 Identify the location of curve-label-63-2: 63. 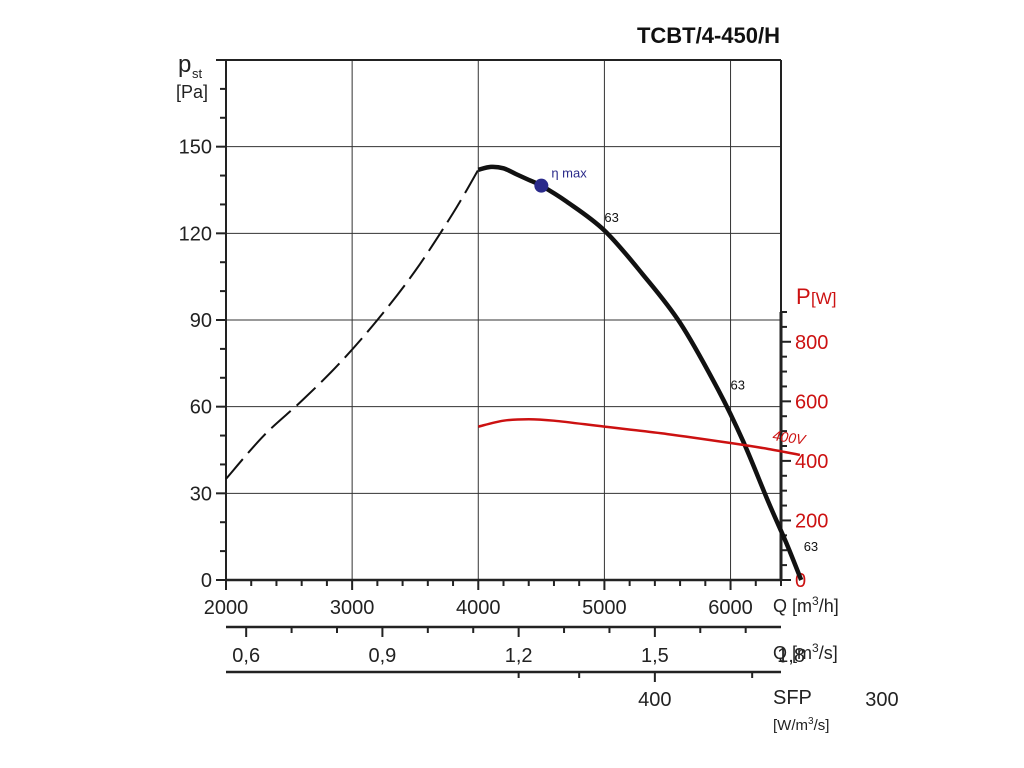
(811, 546).